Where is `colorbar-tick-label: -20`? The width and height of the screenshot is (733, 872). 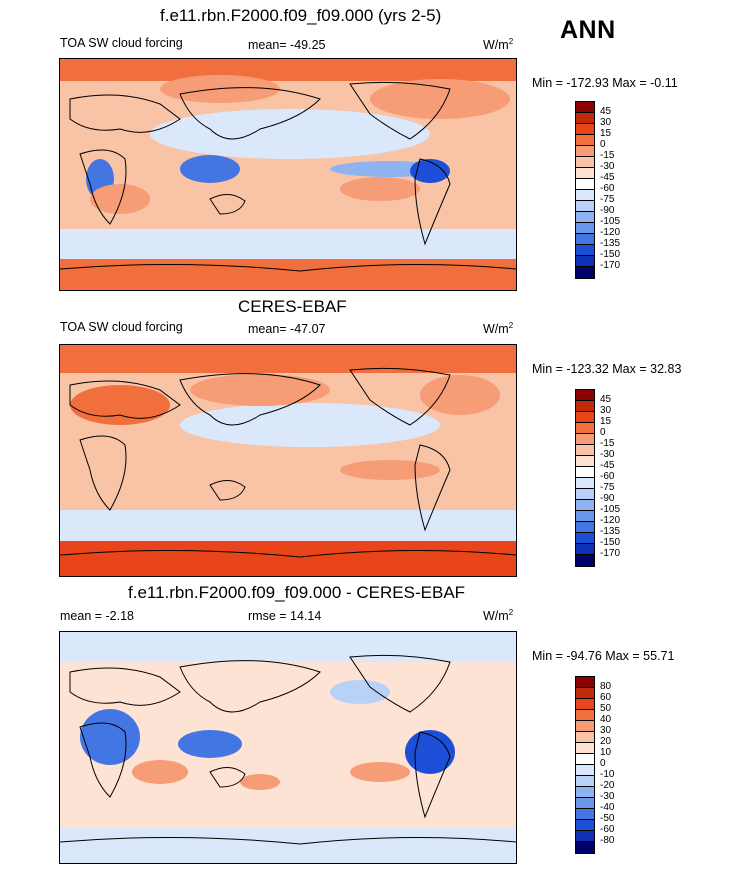 colorbar-tick-label: -20 is located at coordinates (607, 785).